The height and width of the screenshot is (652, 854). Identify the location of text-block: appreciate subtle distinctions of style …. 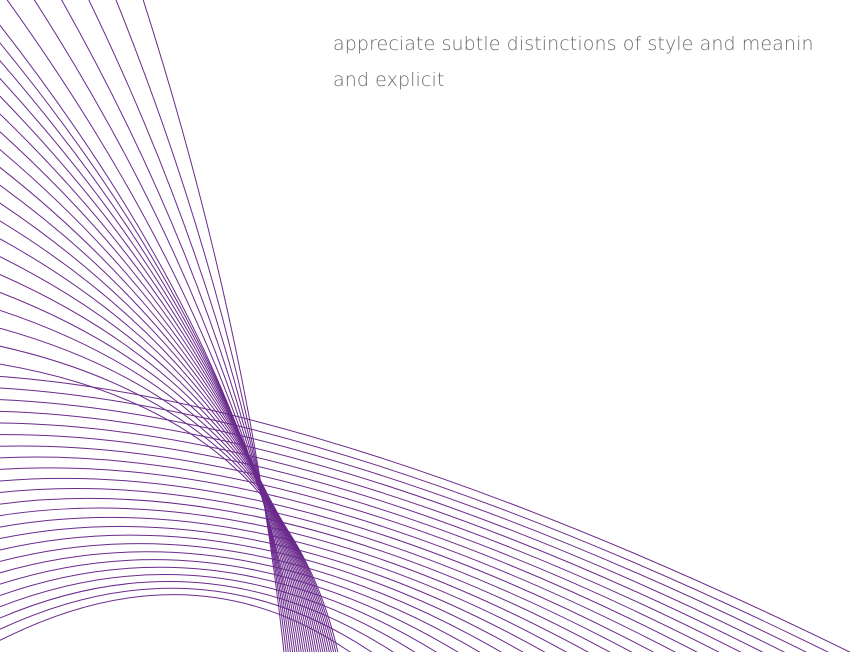
(593, 62).